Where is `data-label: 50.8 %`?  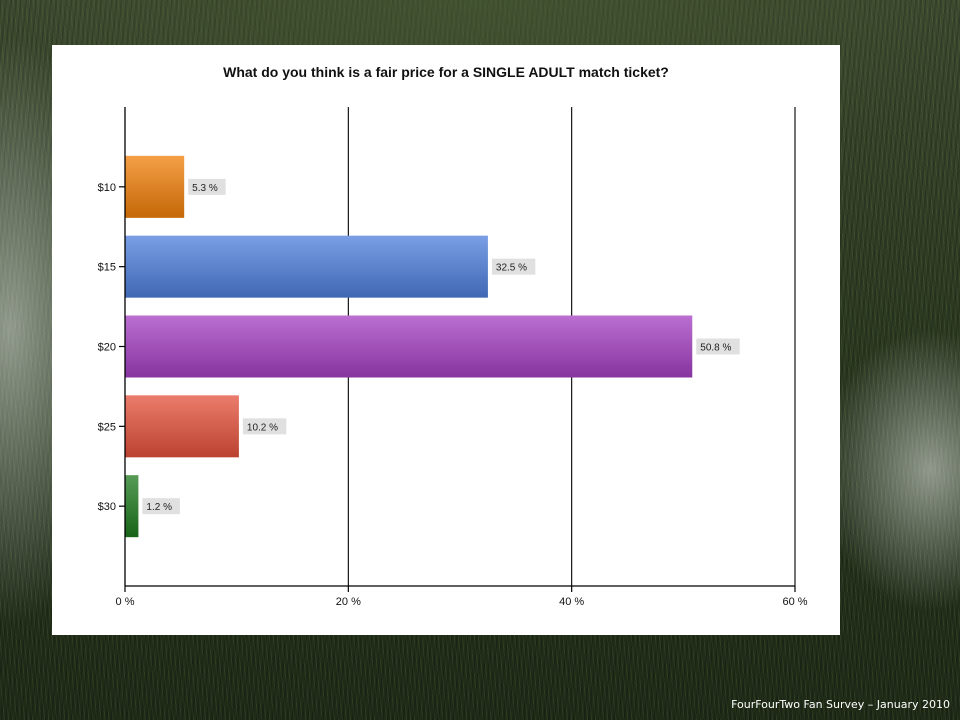
data-label: 50.8 % is located at coordinates (715, 348).